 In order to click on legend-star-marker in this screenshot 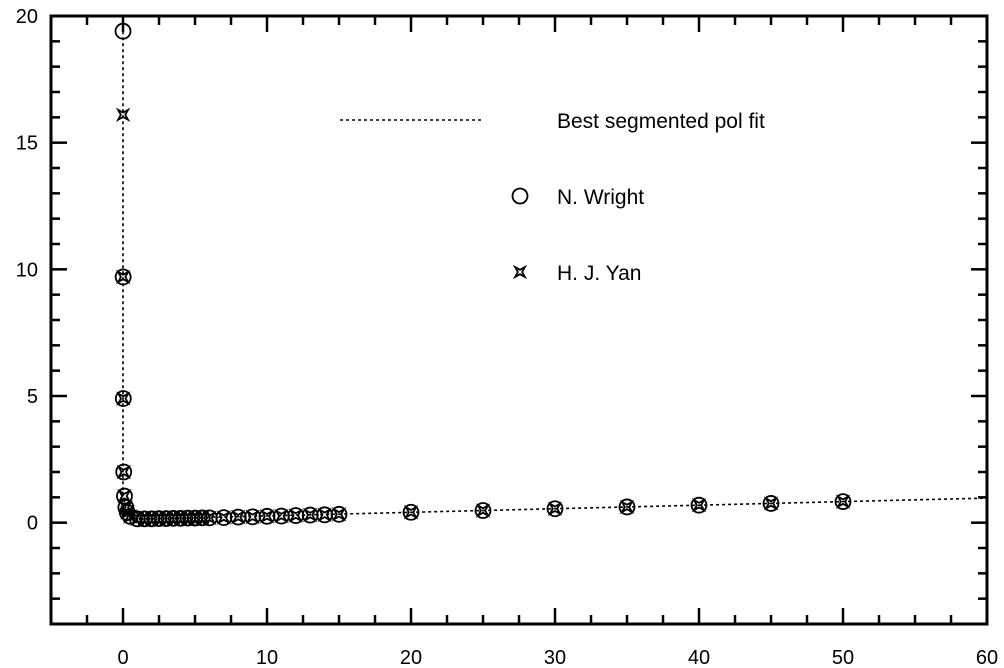, I will do `click(520, 272)`.